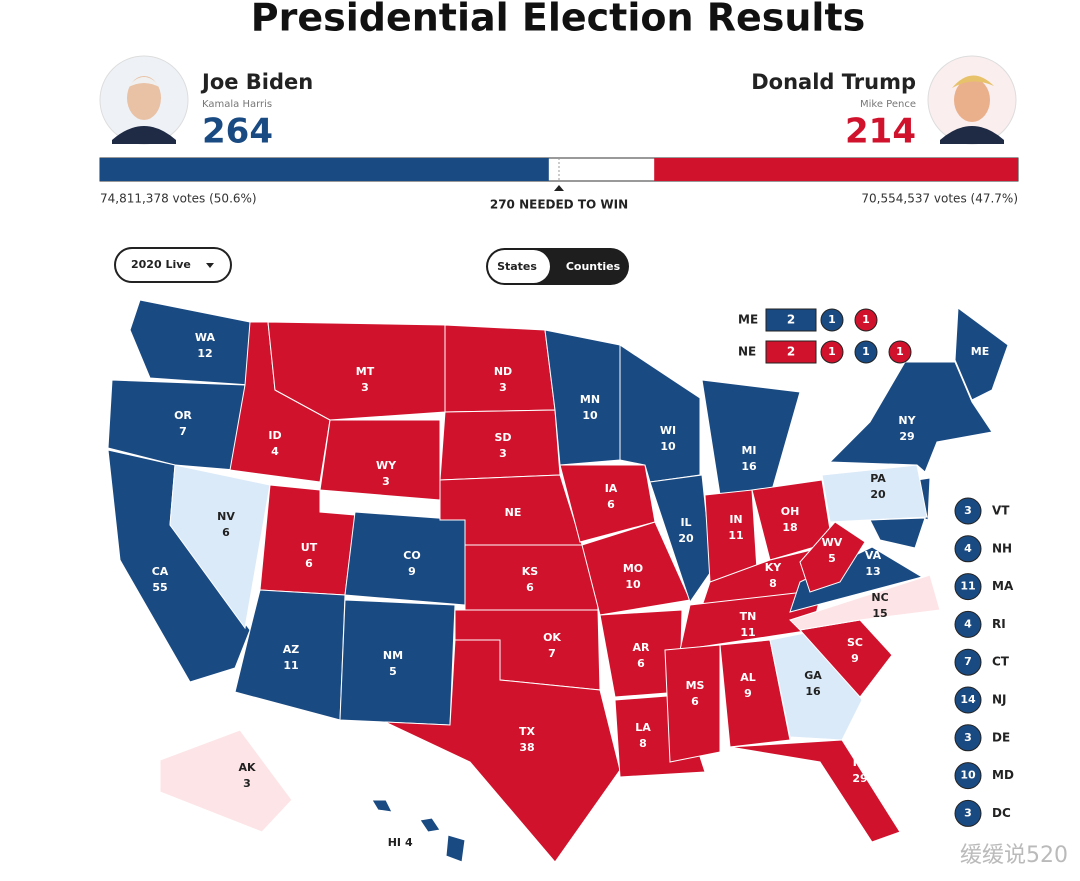 The width and height of the screenshot is (1080, 881). I want to click on state-label: CA, so click(160, 571).